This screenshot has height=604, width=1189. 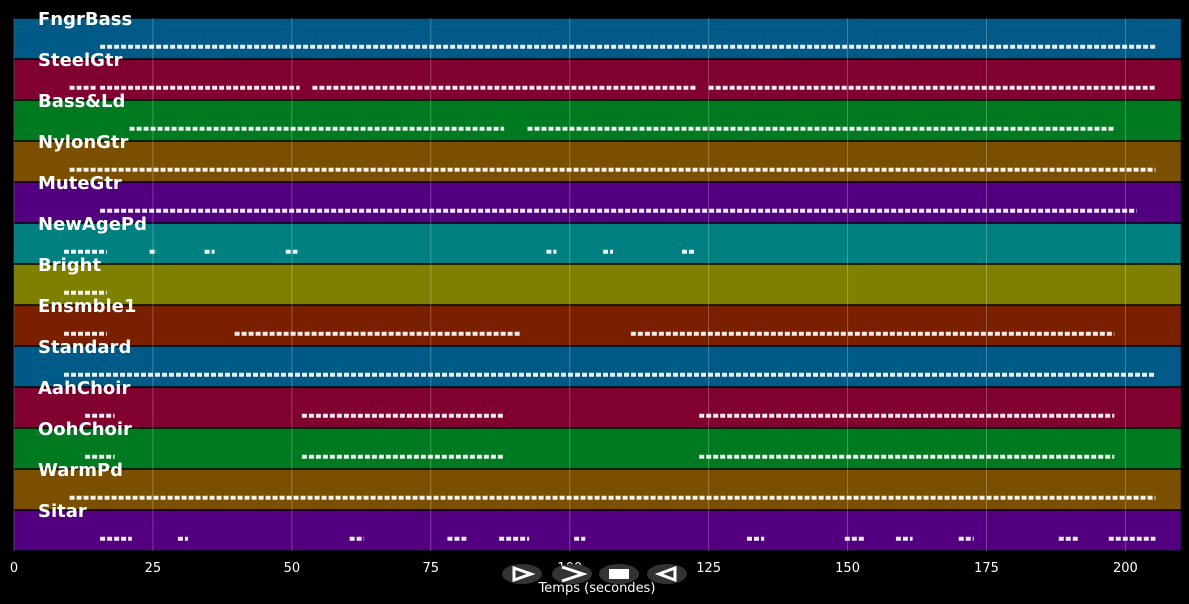 What do you see at coordinates (14, 568) in the screenshot?
I see `x-tick-label: 0` at bounding box center [14, 568].